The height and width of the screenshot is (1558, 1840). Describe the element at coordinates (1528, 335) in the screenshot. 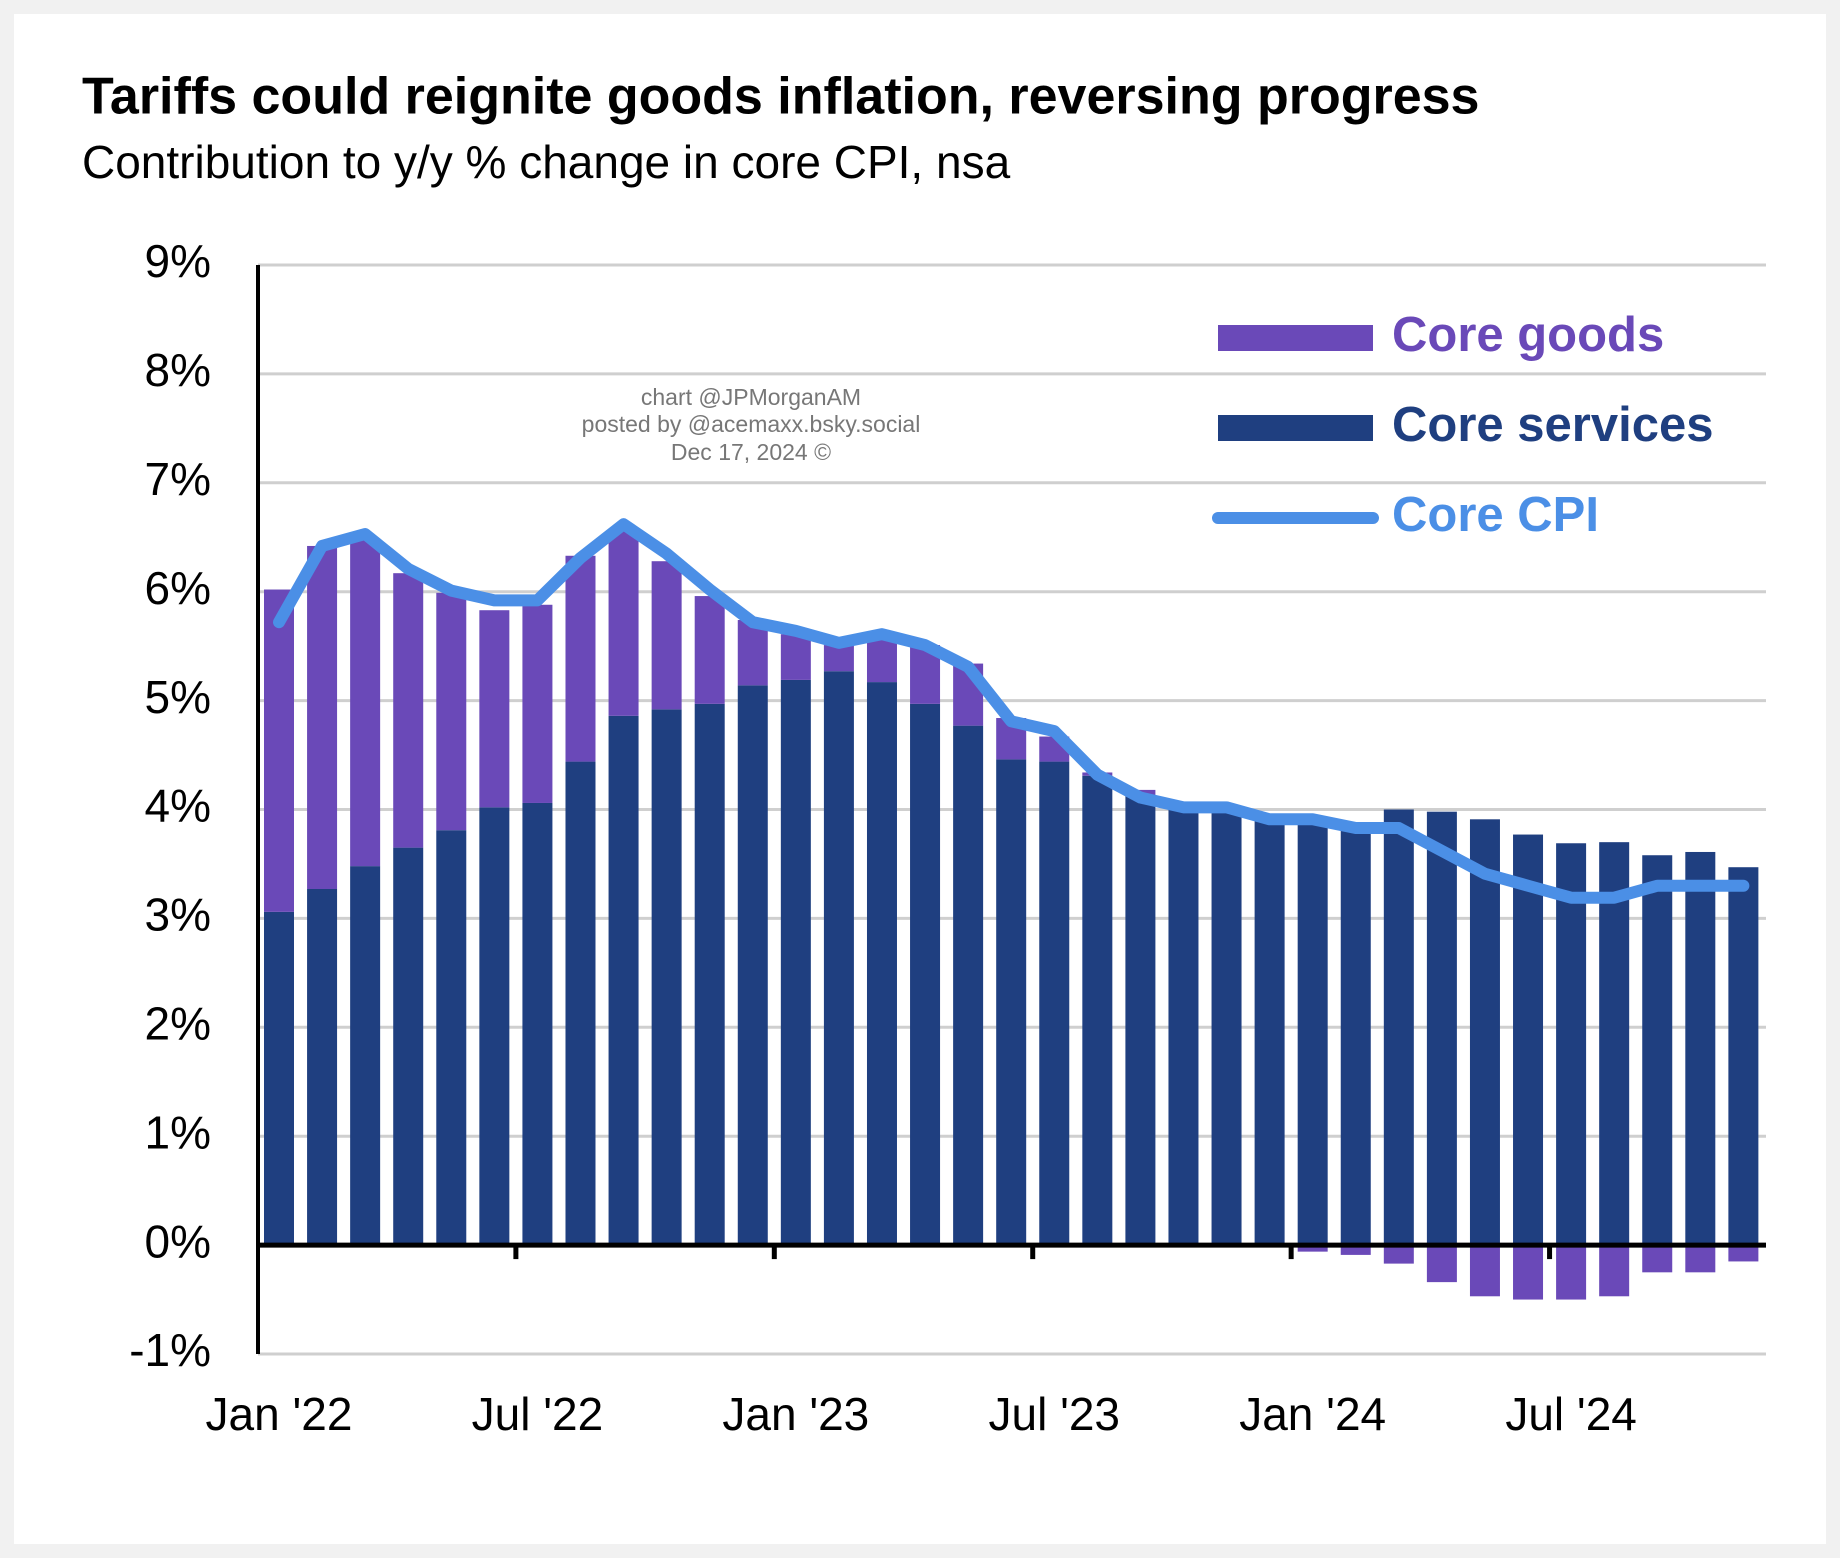

I see `legend-label: Core goods` at that location.